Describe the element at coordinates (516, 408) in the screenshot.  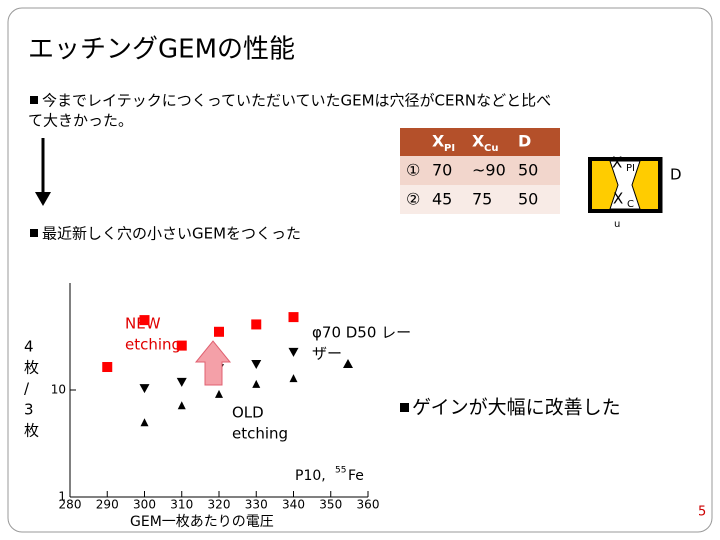
I see `bullet-text: ゲインが大幅に改善した` at that location.